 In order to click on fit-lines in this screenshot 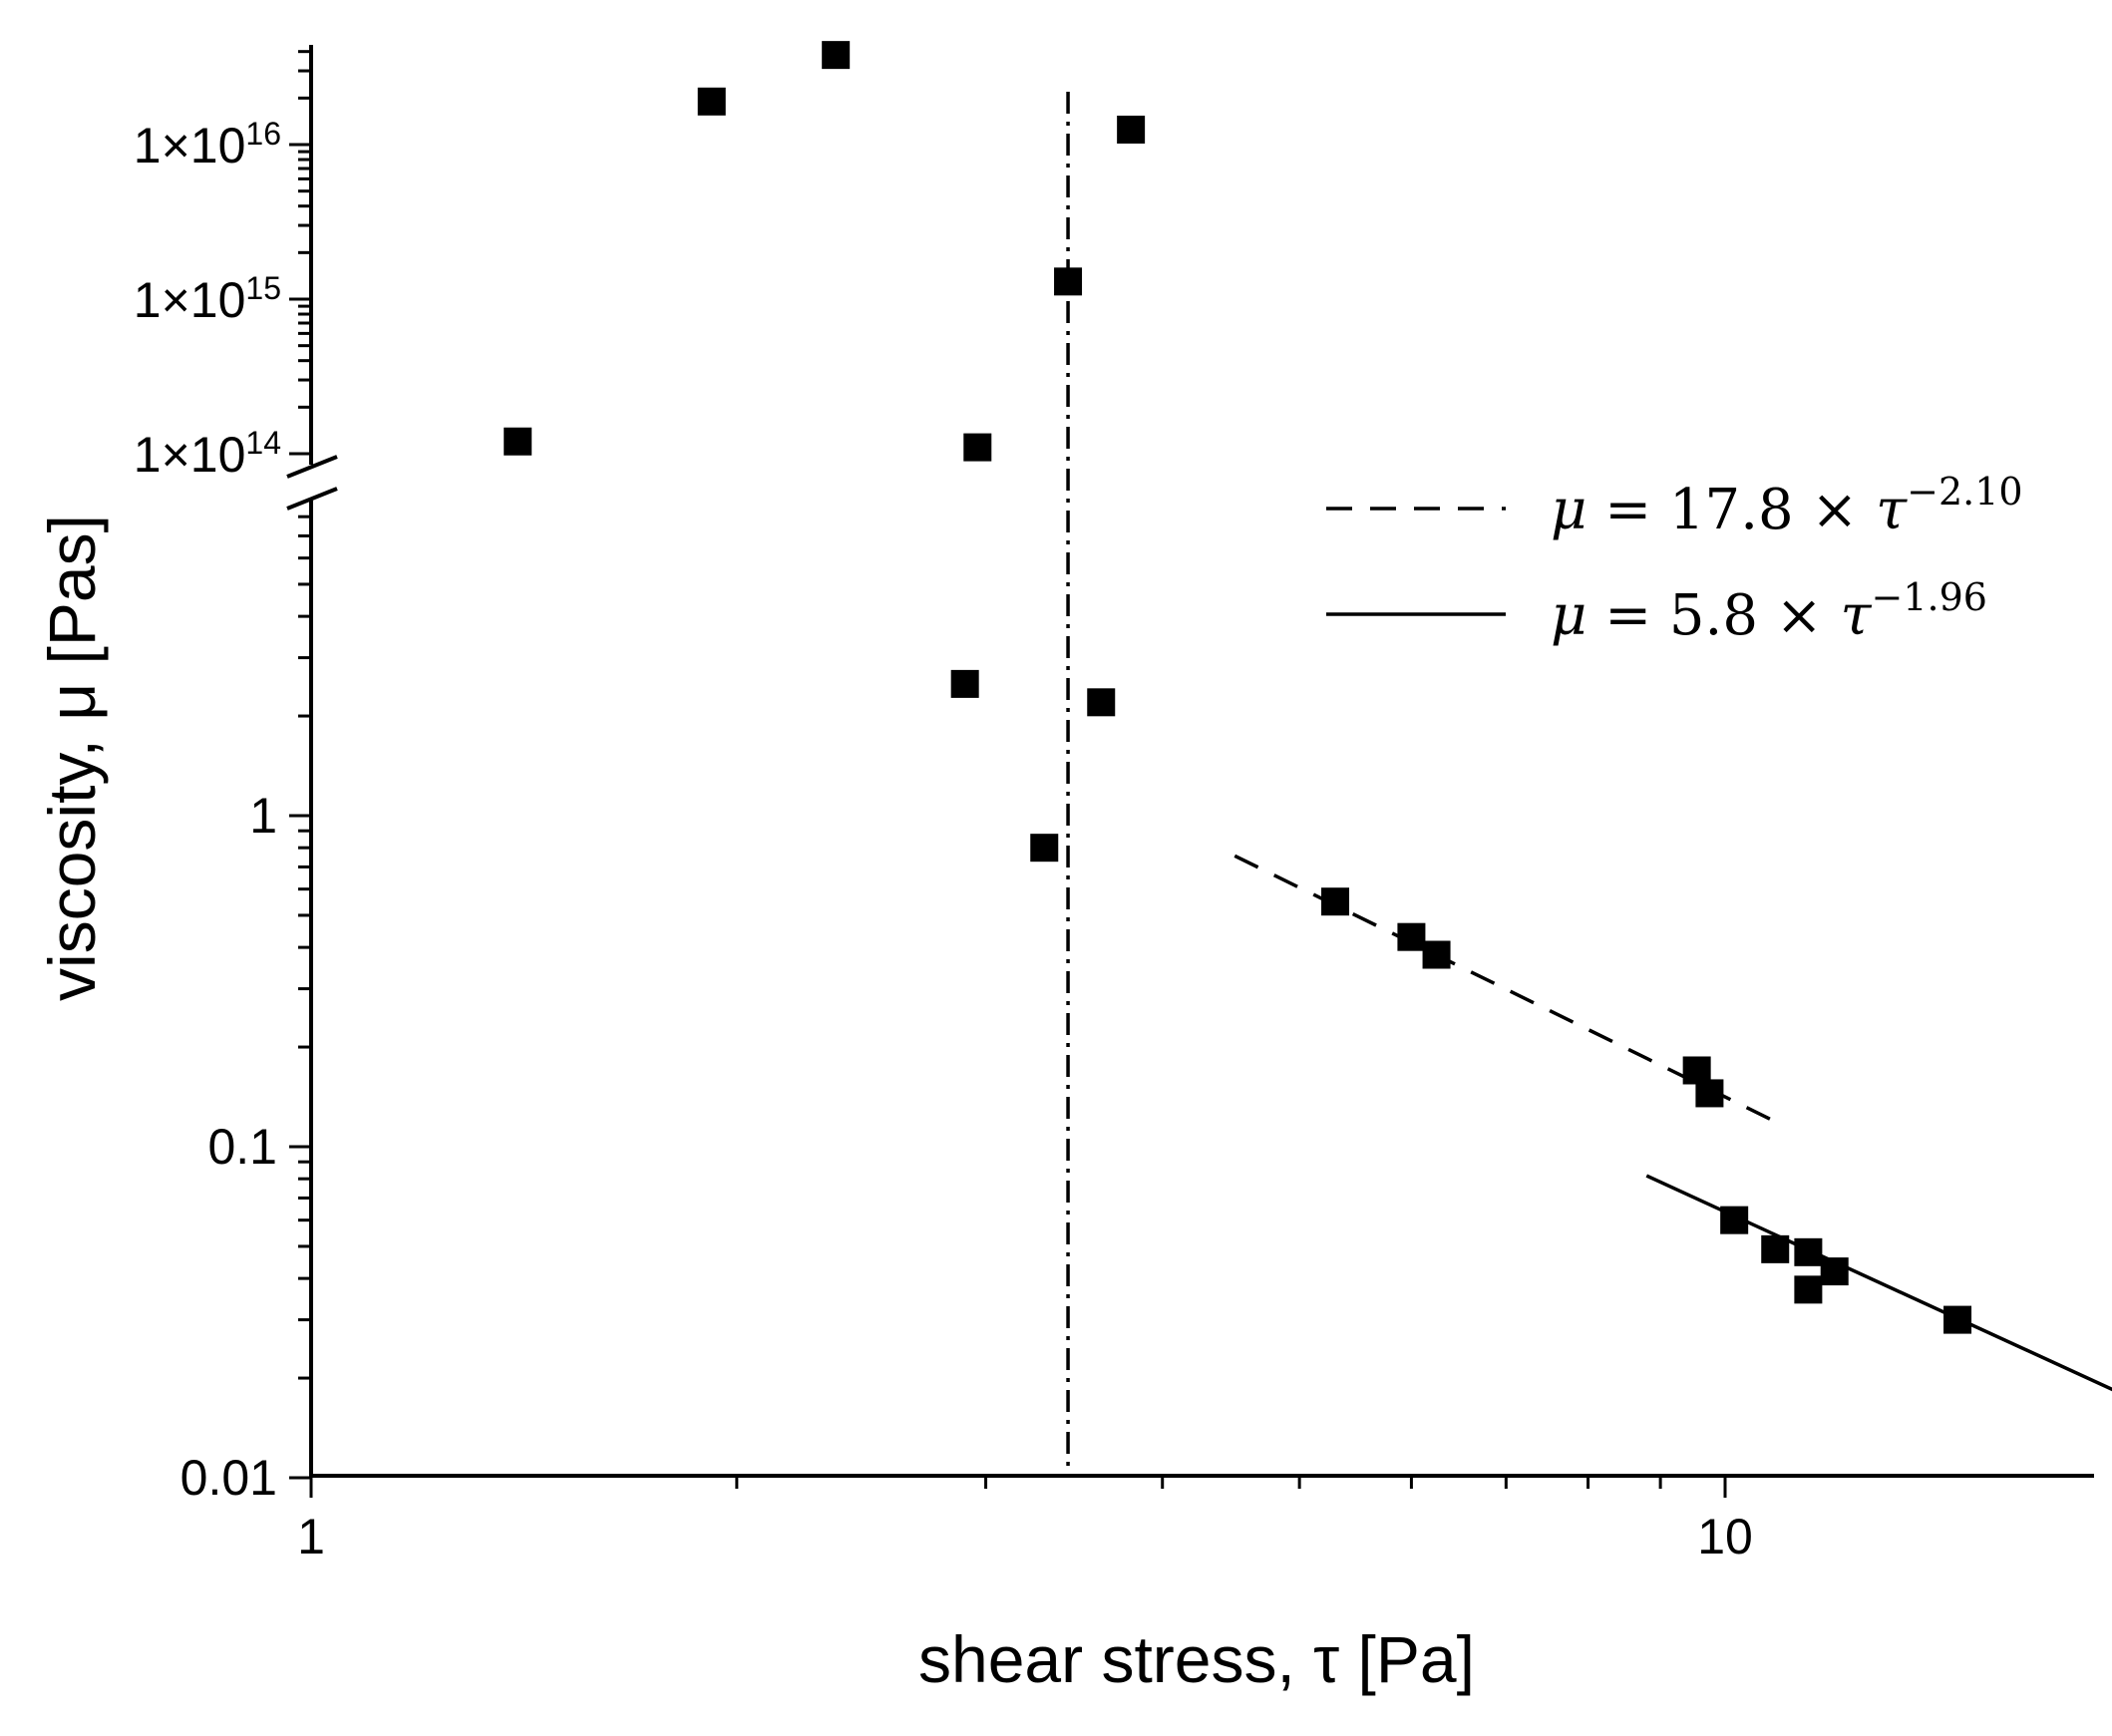, I will do `click(1672, 1123)`.